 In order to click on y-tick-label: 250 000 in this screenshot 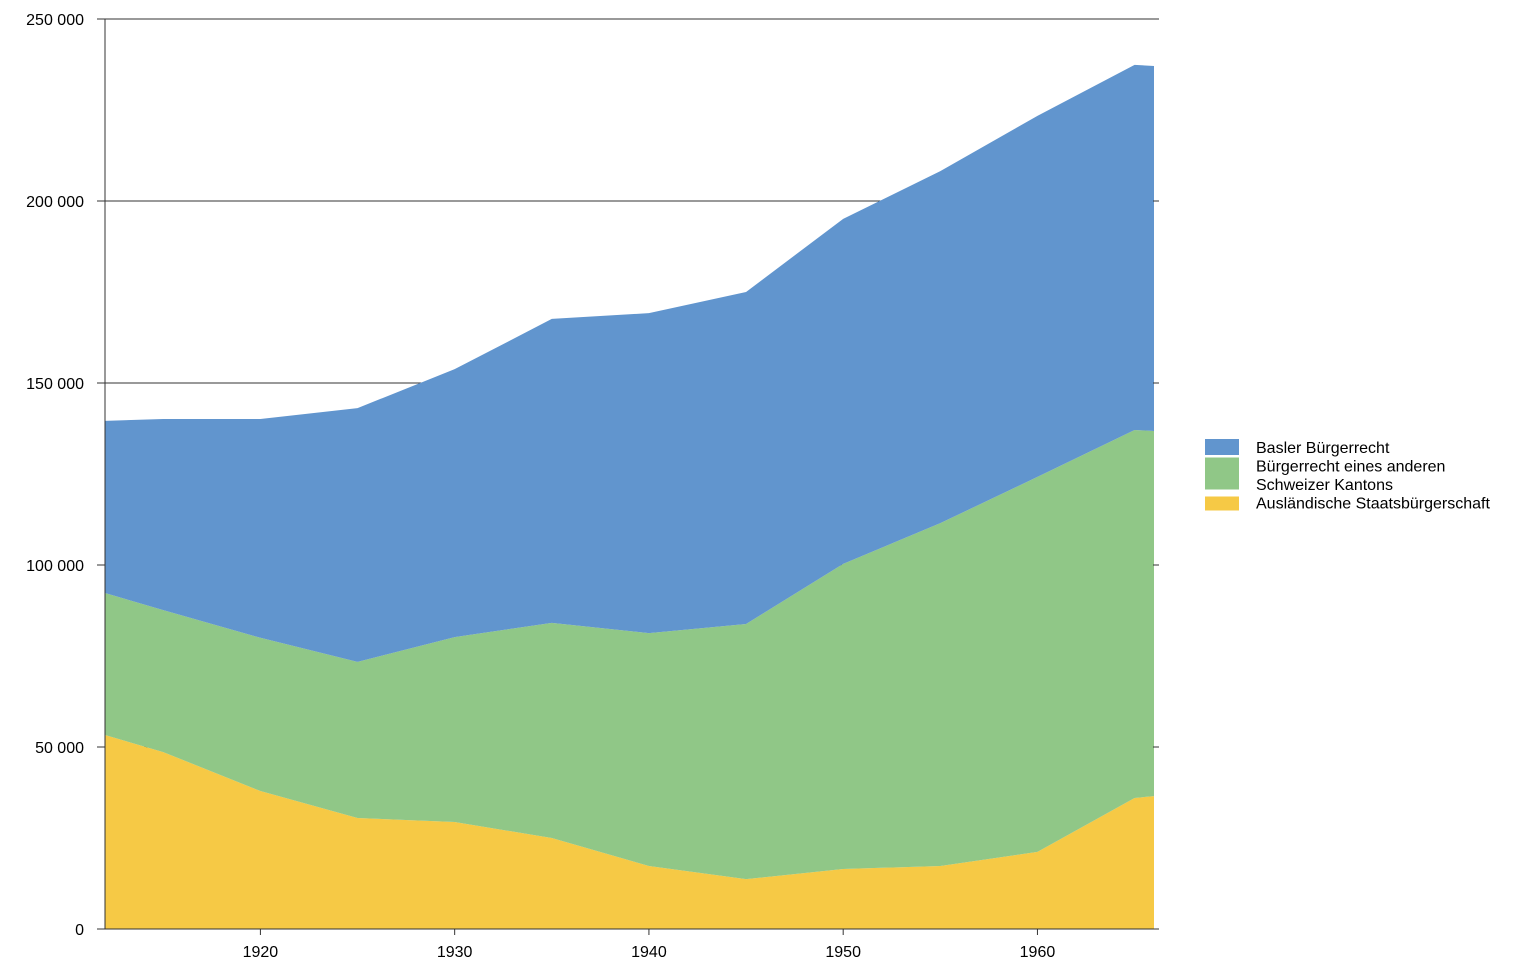, I will do `click(55, 20)`.